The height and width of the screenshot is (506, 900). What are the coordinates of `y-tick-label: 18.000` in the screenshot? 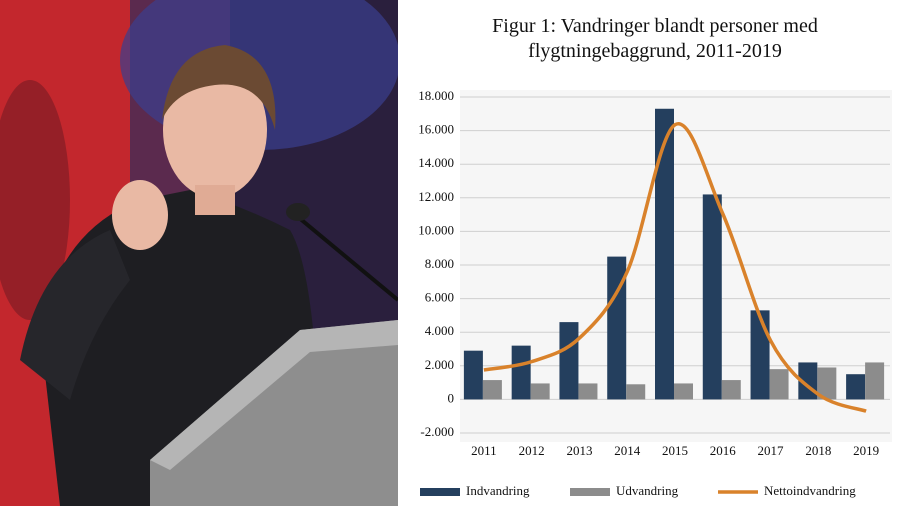 It's located at (436, 95).